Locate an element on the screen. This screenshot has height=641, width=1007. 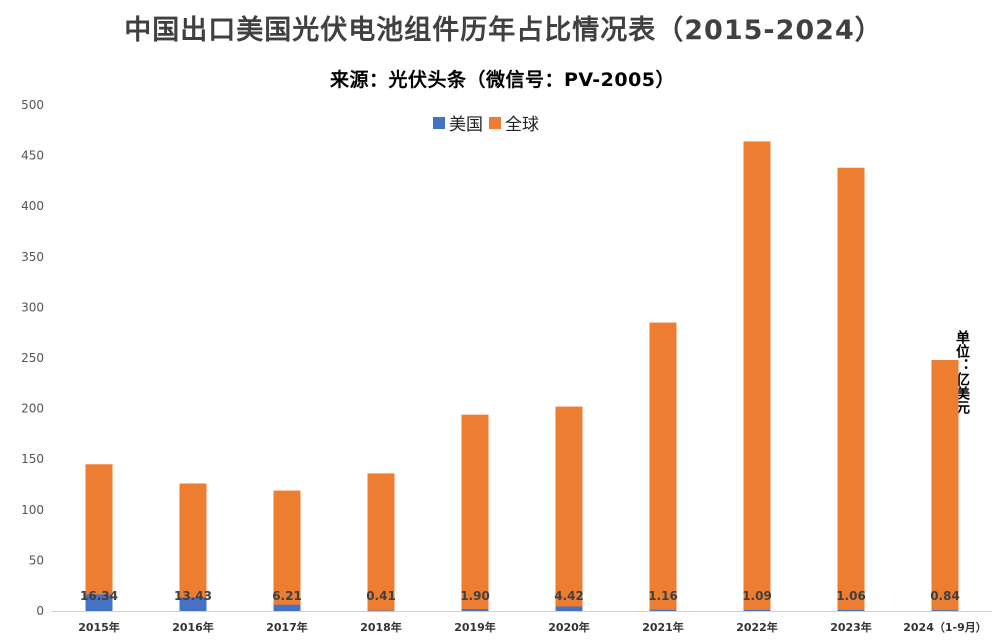
x-tick-label: 2024（1-9月） is located at coordinates (945, 627).